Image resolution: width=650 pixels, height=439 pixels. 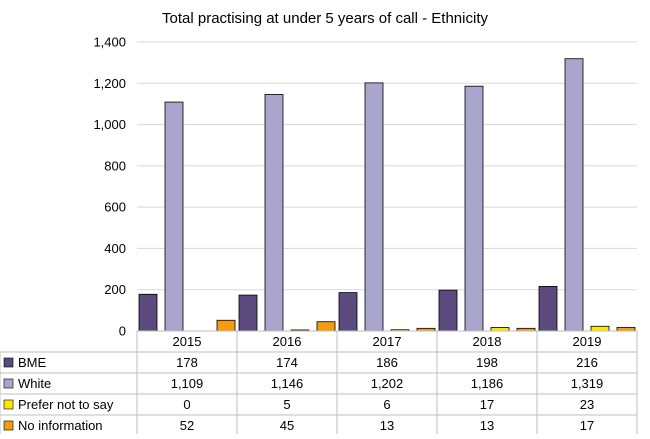 I want to click on data-label: 45, so click(x=287, y=425).